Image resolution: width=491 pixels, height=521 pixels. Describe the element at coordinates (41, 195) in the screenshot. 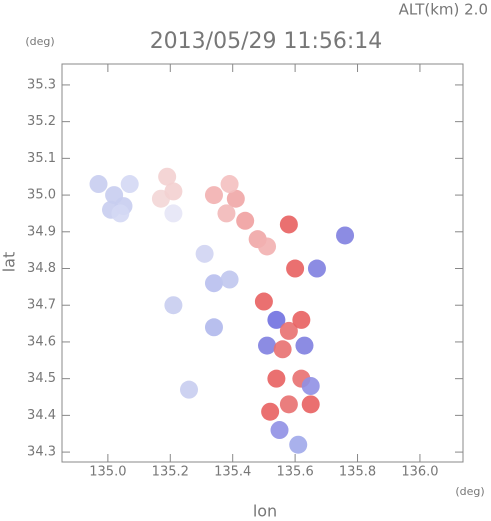

I see `y-tick-label: 35.0` at that location.